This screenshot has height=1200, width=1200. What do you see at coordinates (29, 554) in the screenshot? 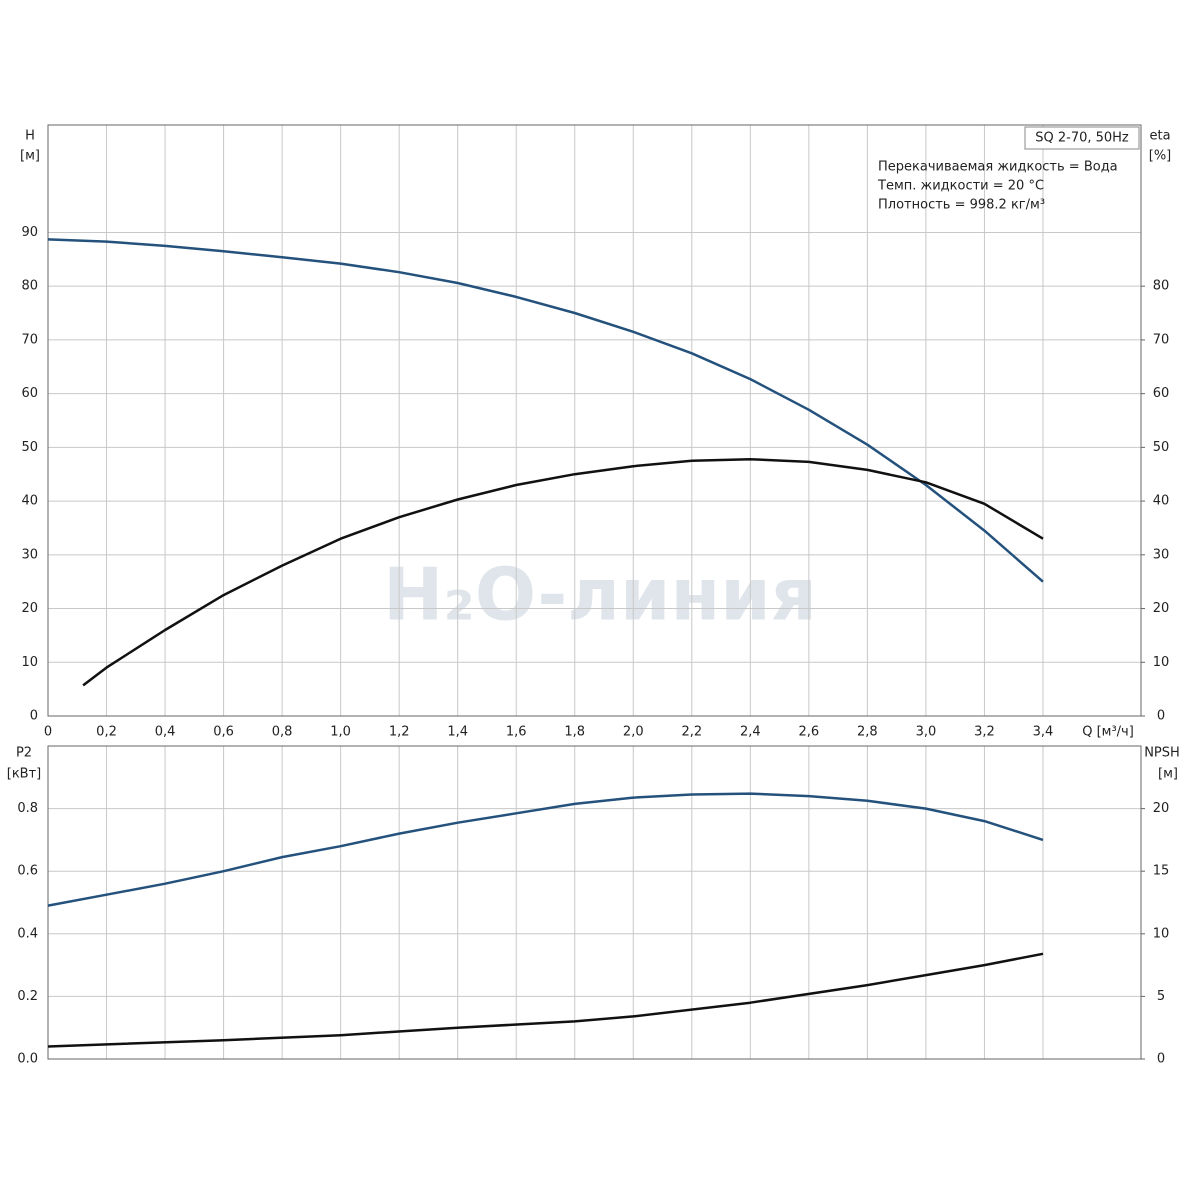
I see `y-tick-label: 30` at bounding box center [29, 554].